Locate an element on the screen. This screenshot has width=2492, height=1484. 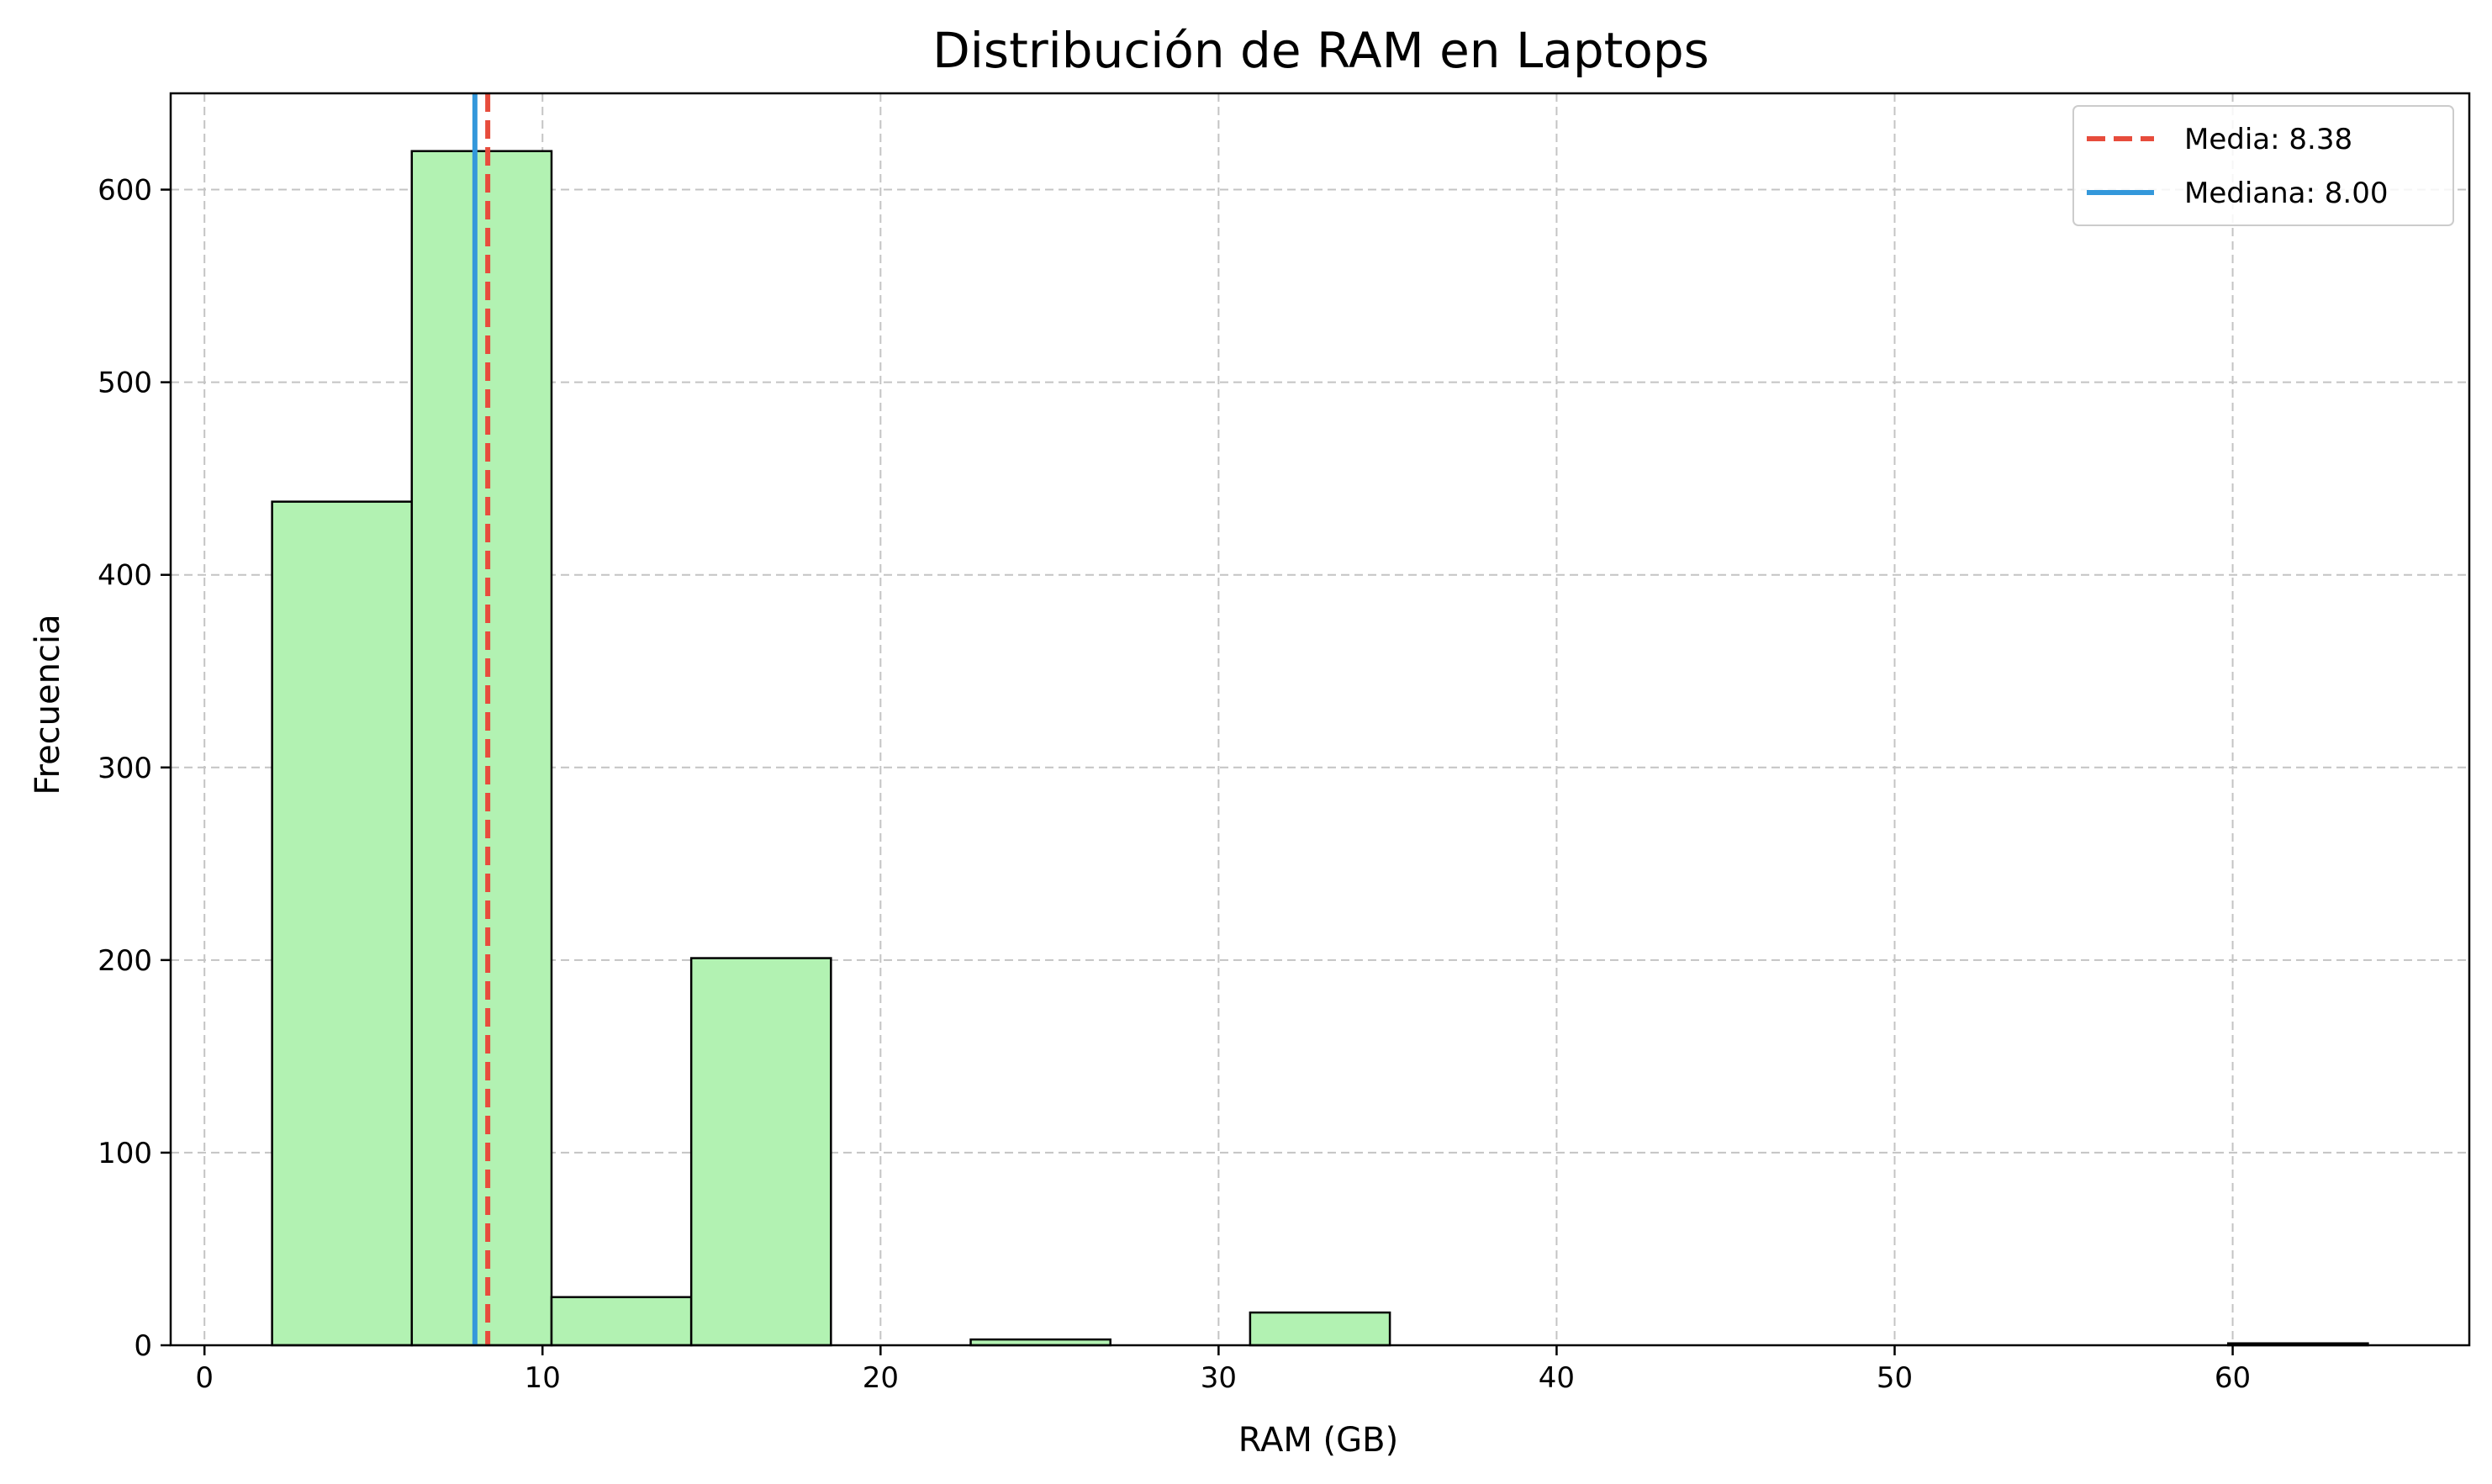
x-axis-ticks: 0 10 20 30 40 50 60 is located at coordinates (1223, 1370).